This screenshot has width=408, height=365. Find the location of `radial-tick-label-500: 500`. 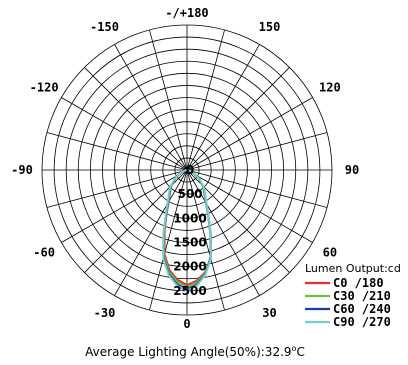

radial-tick-label-500: 500 is located at coordinates (189, 194).